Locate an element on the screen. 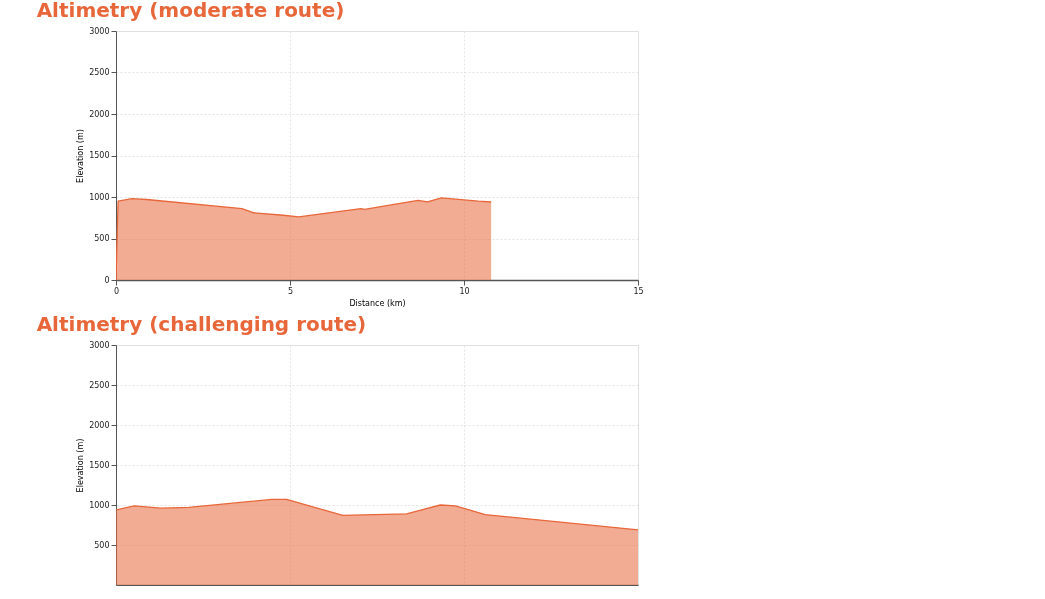 The height and width of the screenshot is (599, 1045). chart-title: Altimetry (moderate route) is located at coordinates (190, 11).